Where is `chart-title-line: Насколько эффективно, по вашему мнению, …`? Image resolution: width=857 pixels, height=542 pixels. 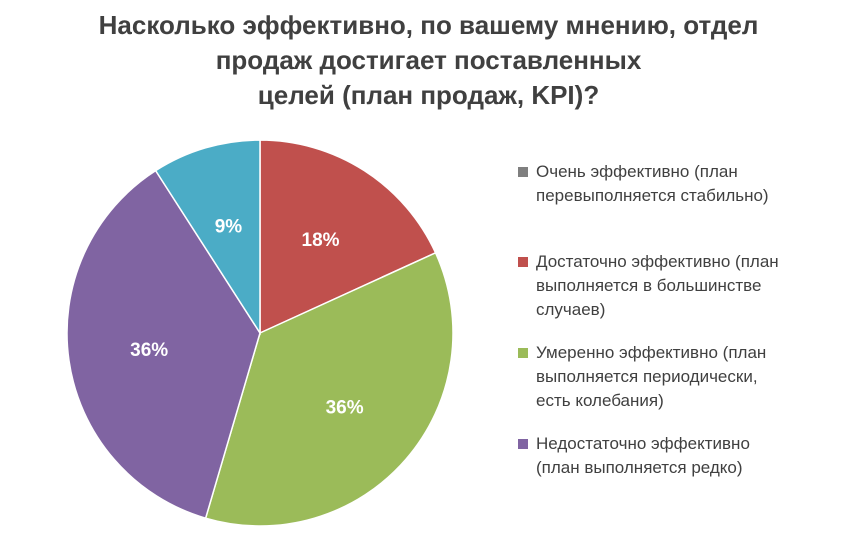 chart-title-line: Насколько эффективно, по вашему мнению, … is located at coordinates (428, 25).